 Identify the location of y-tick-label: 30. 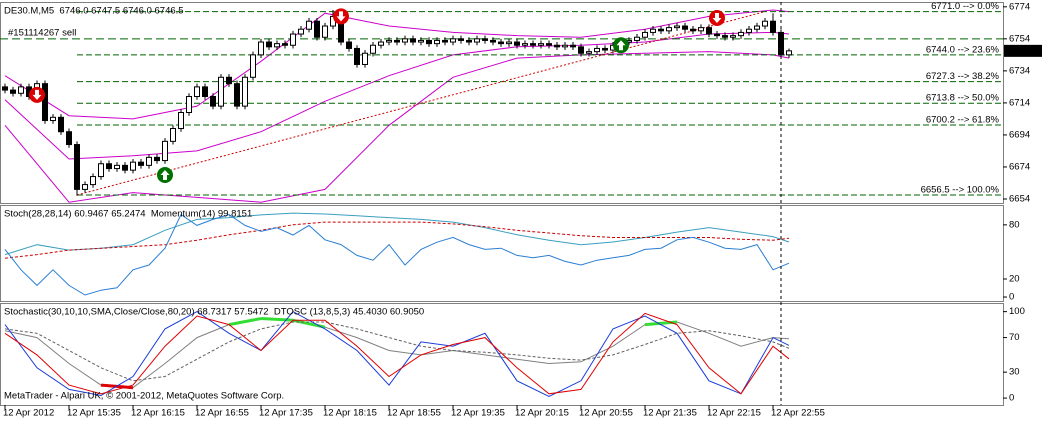
(1014, 372).